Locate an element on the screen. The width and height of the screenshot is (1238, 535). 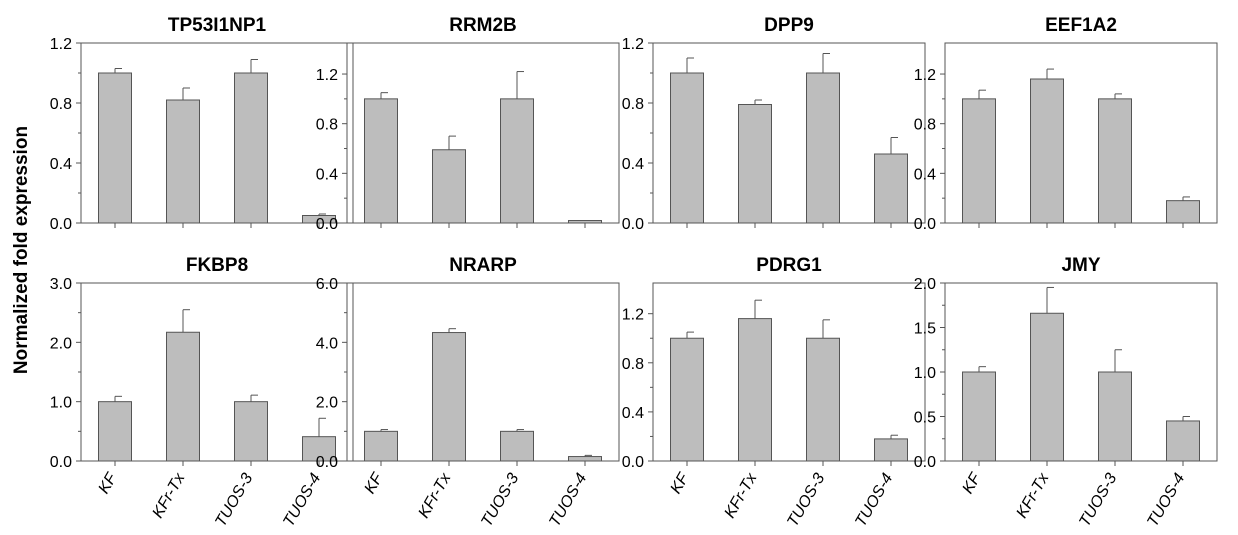
chart-panel-1: TP53I1NP1 0.0 0.4 0.8 1.2 is located at coordinates (202, 124).